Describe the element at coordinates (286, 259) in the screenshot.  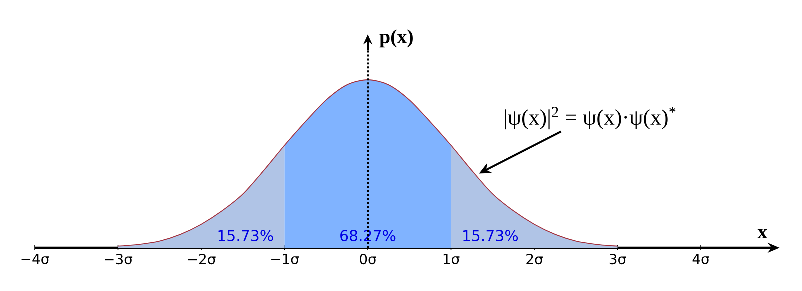
I see `x-tick-label: −1σ` at that location.